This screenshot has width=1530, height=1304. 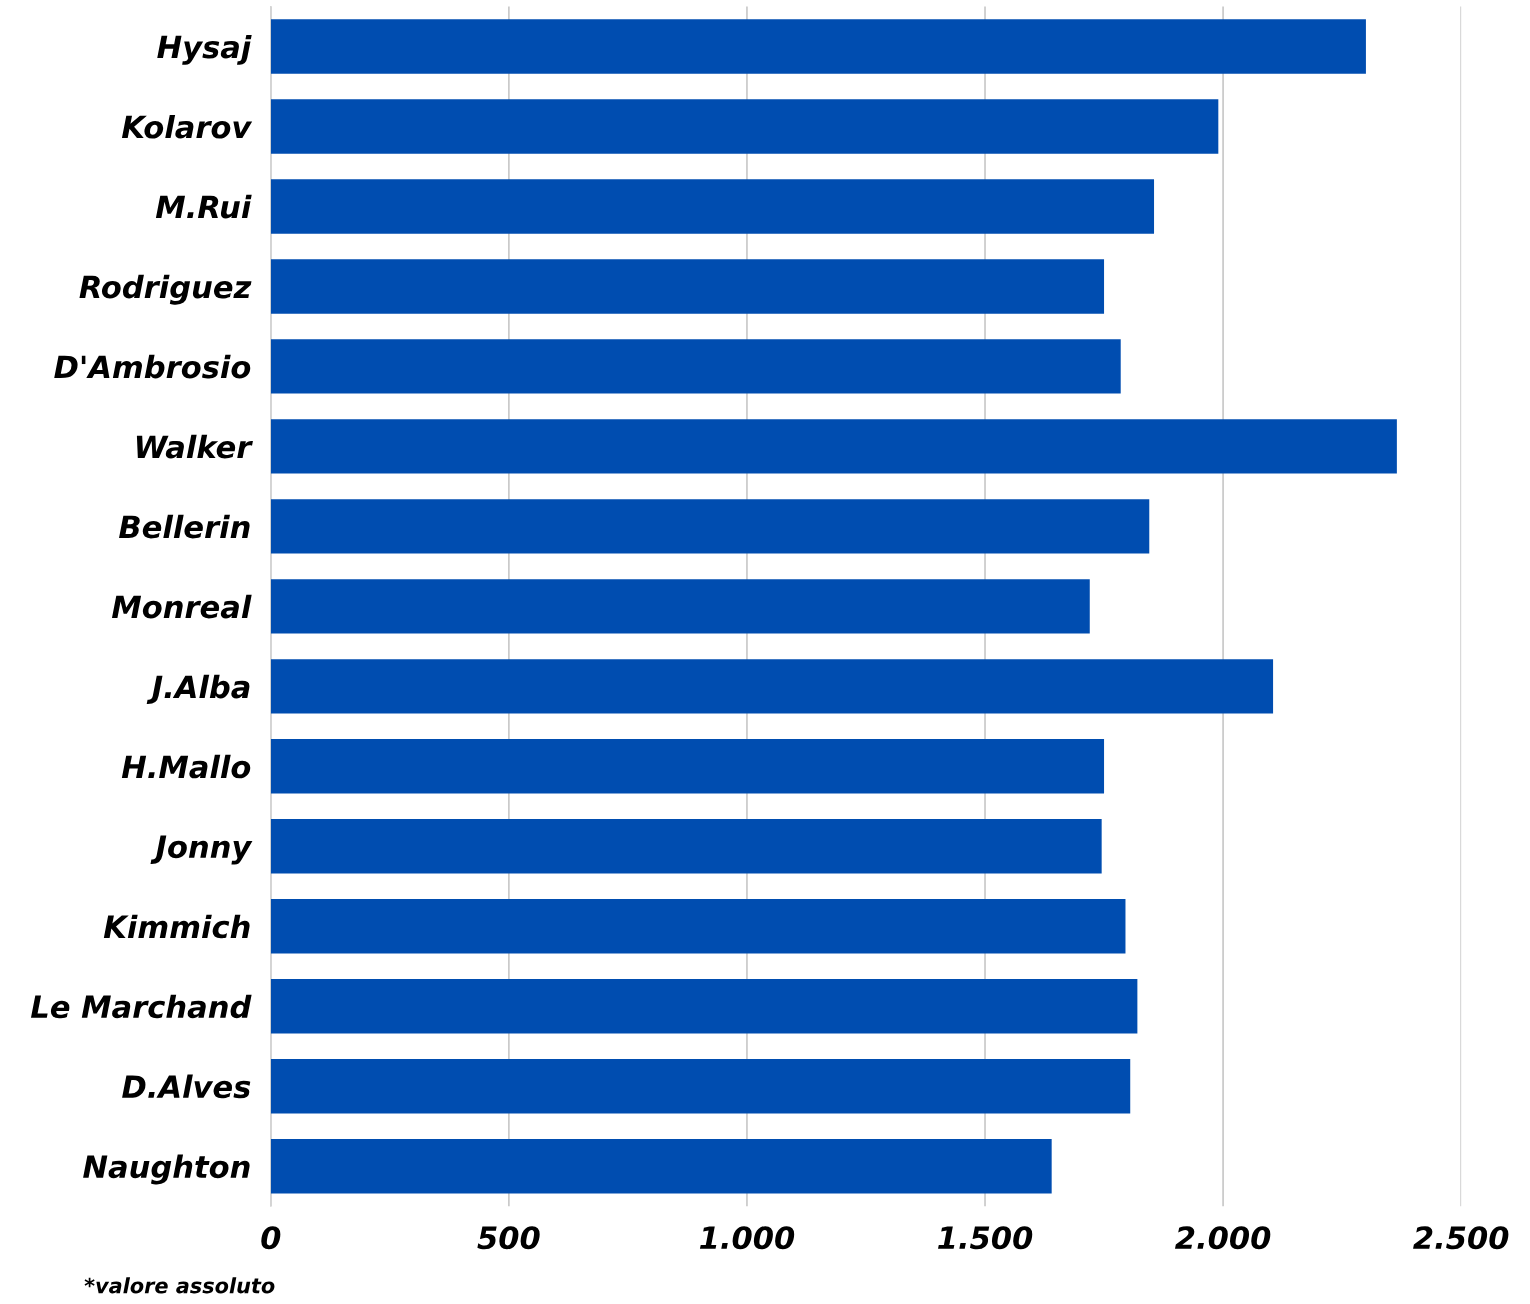 What do you see at coordinates (1223, 1238) in the screenshot?
I see `x-tick-label: 2.000` at bounding box center [1223, 1238].